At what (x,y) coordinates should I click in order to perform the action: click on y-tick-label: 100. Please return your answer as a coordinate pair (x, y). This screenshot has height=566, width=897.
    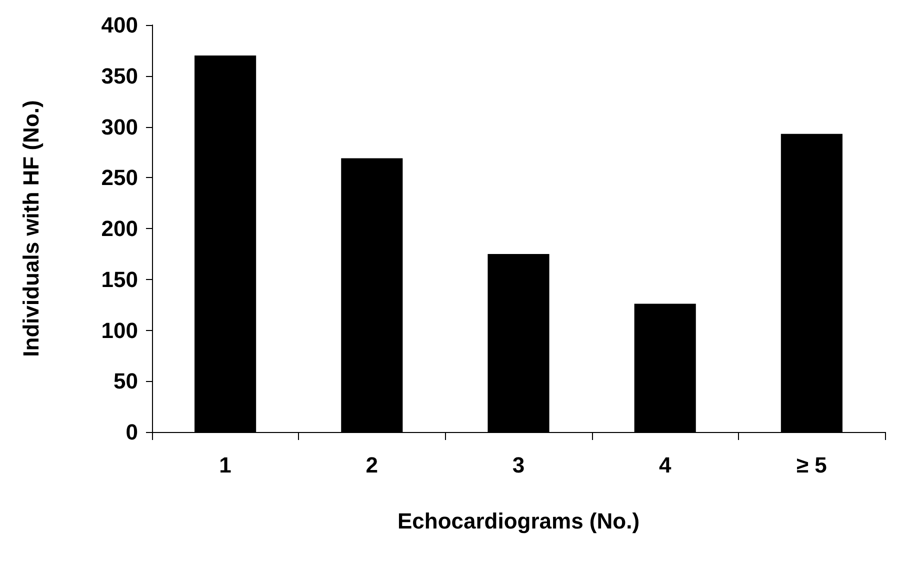
    Looking at the image, I should click on (119, 330).